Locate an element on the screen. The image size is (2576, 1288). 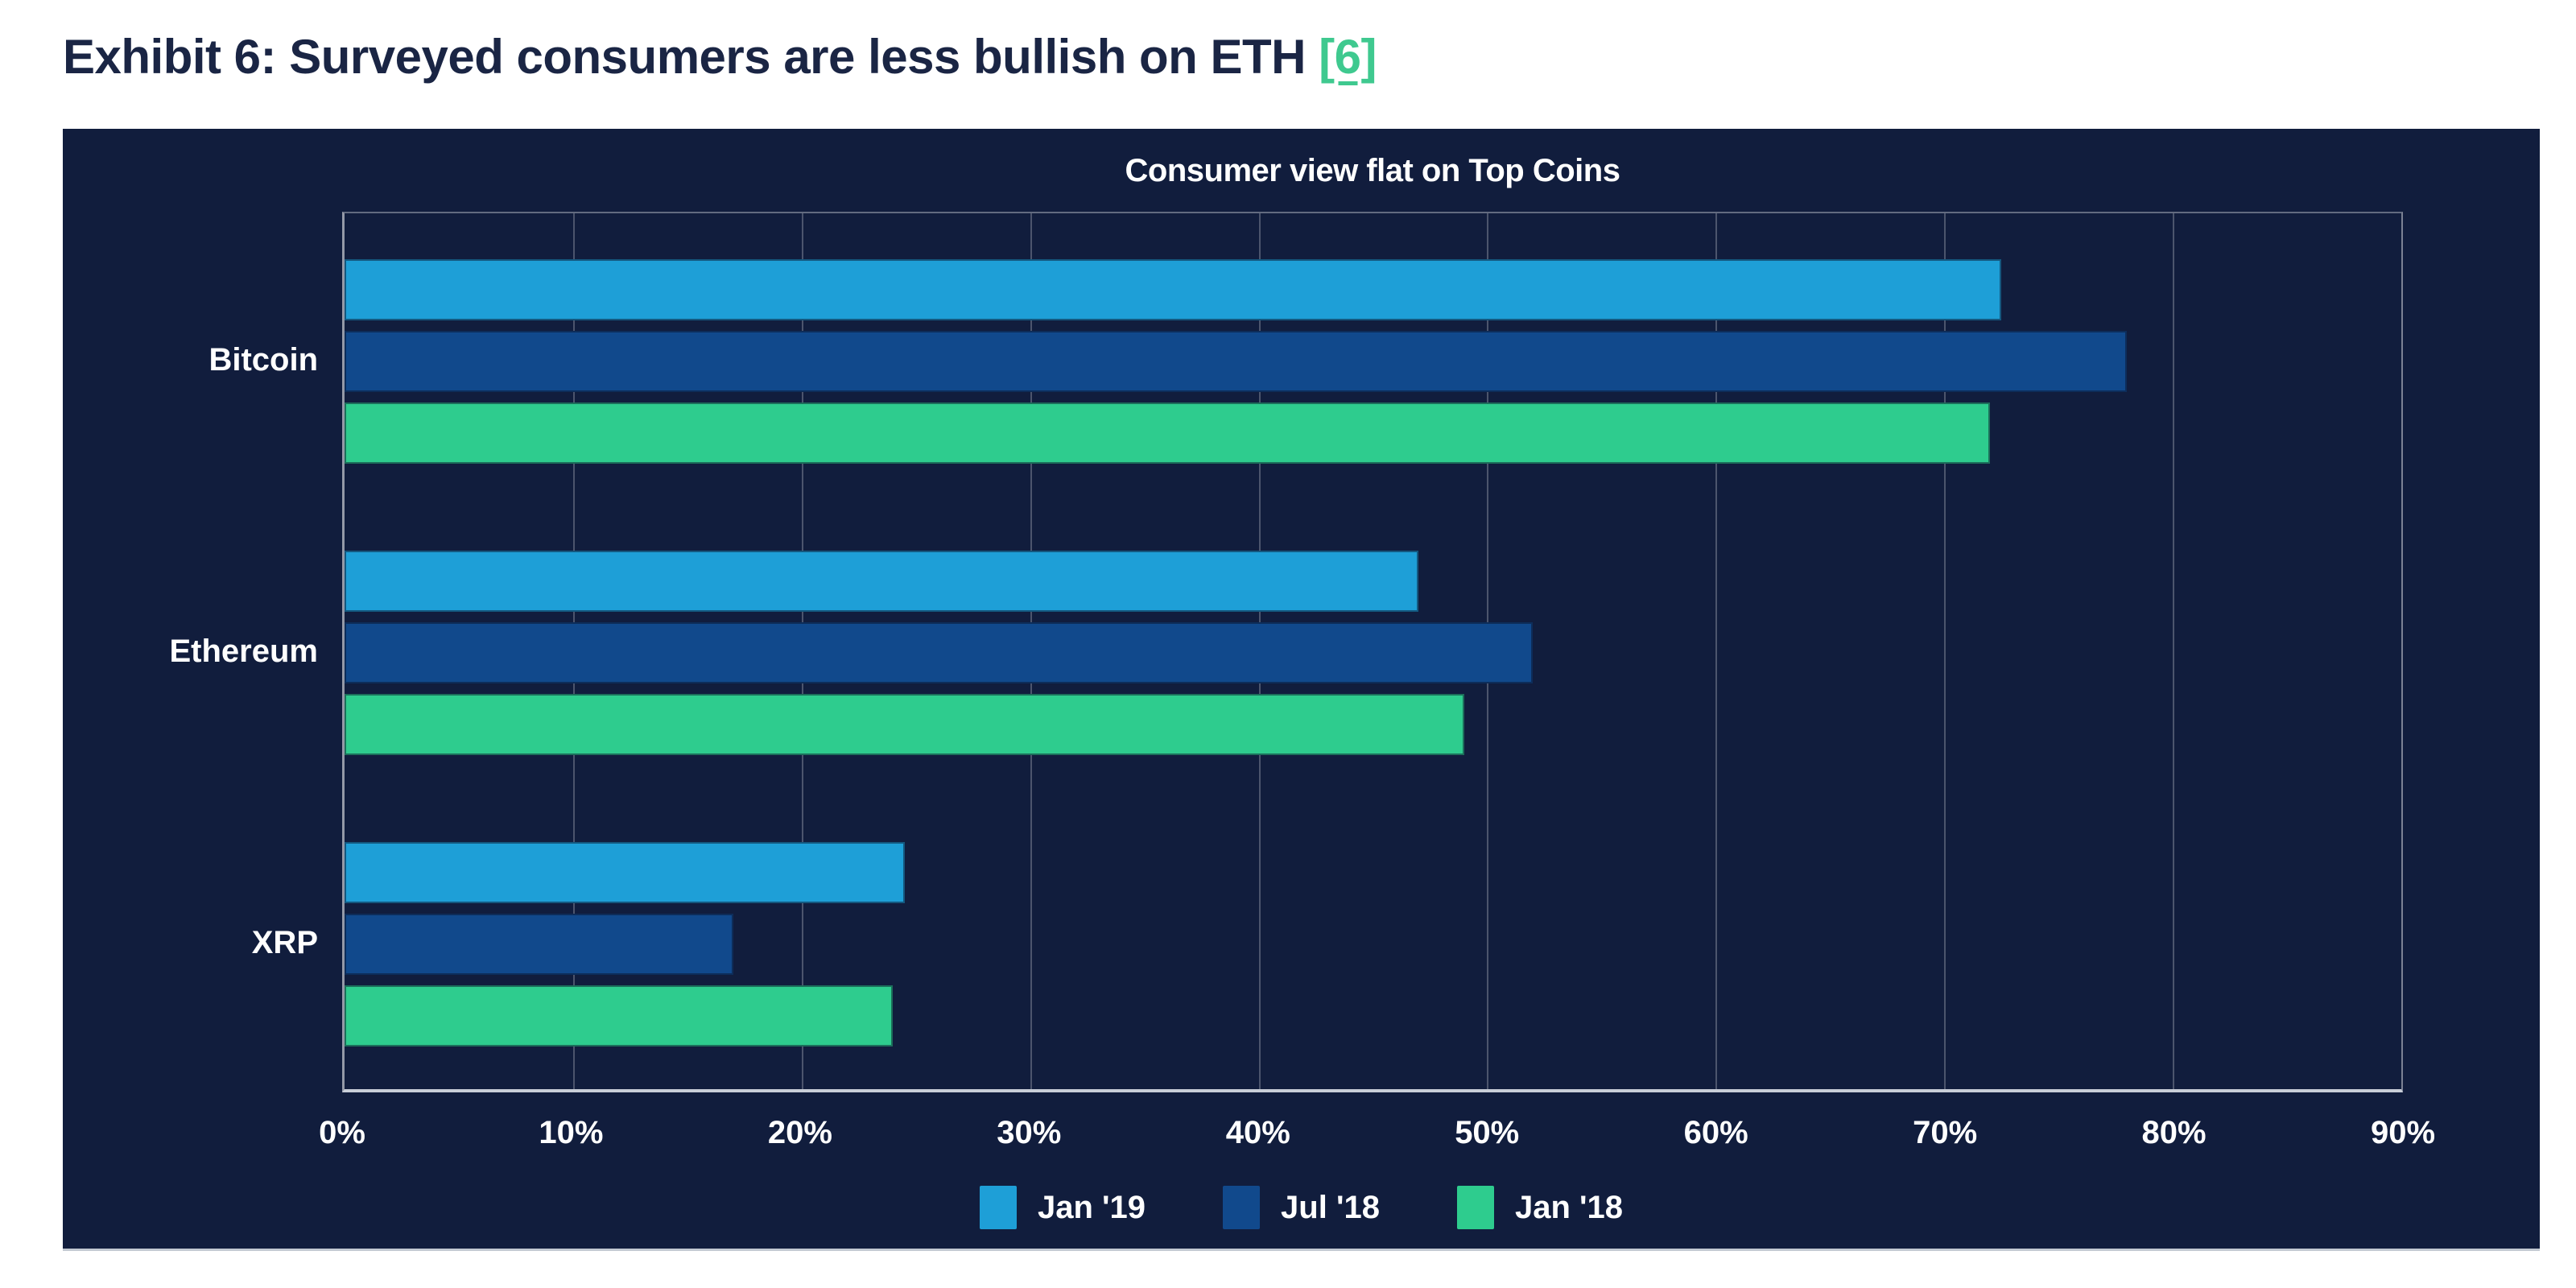
legend-label-jan-18: Jan '18 is located at coordinates (1568, 1207).